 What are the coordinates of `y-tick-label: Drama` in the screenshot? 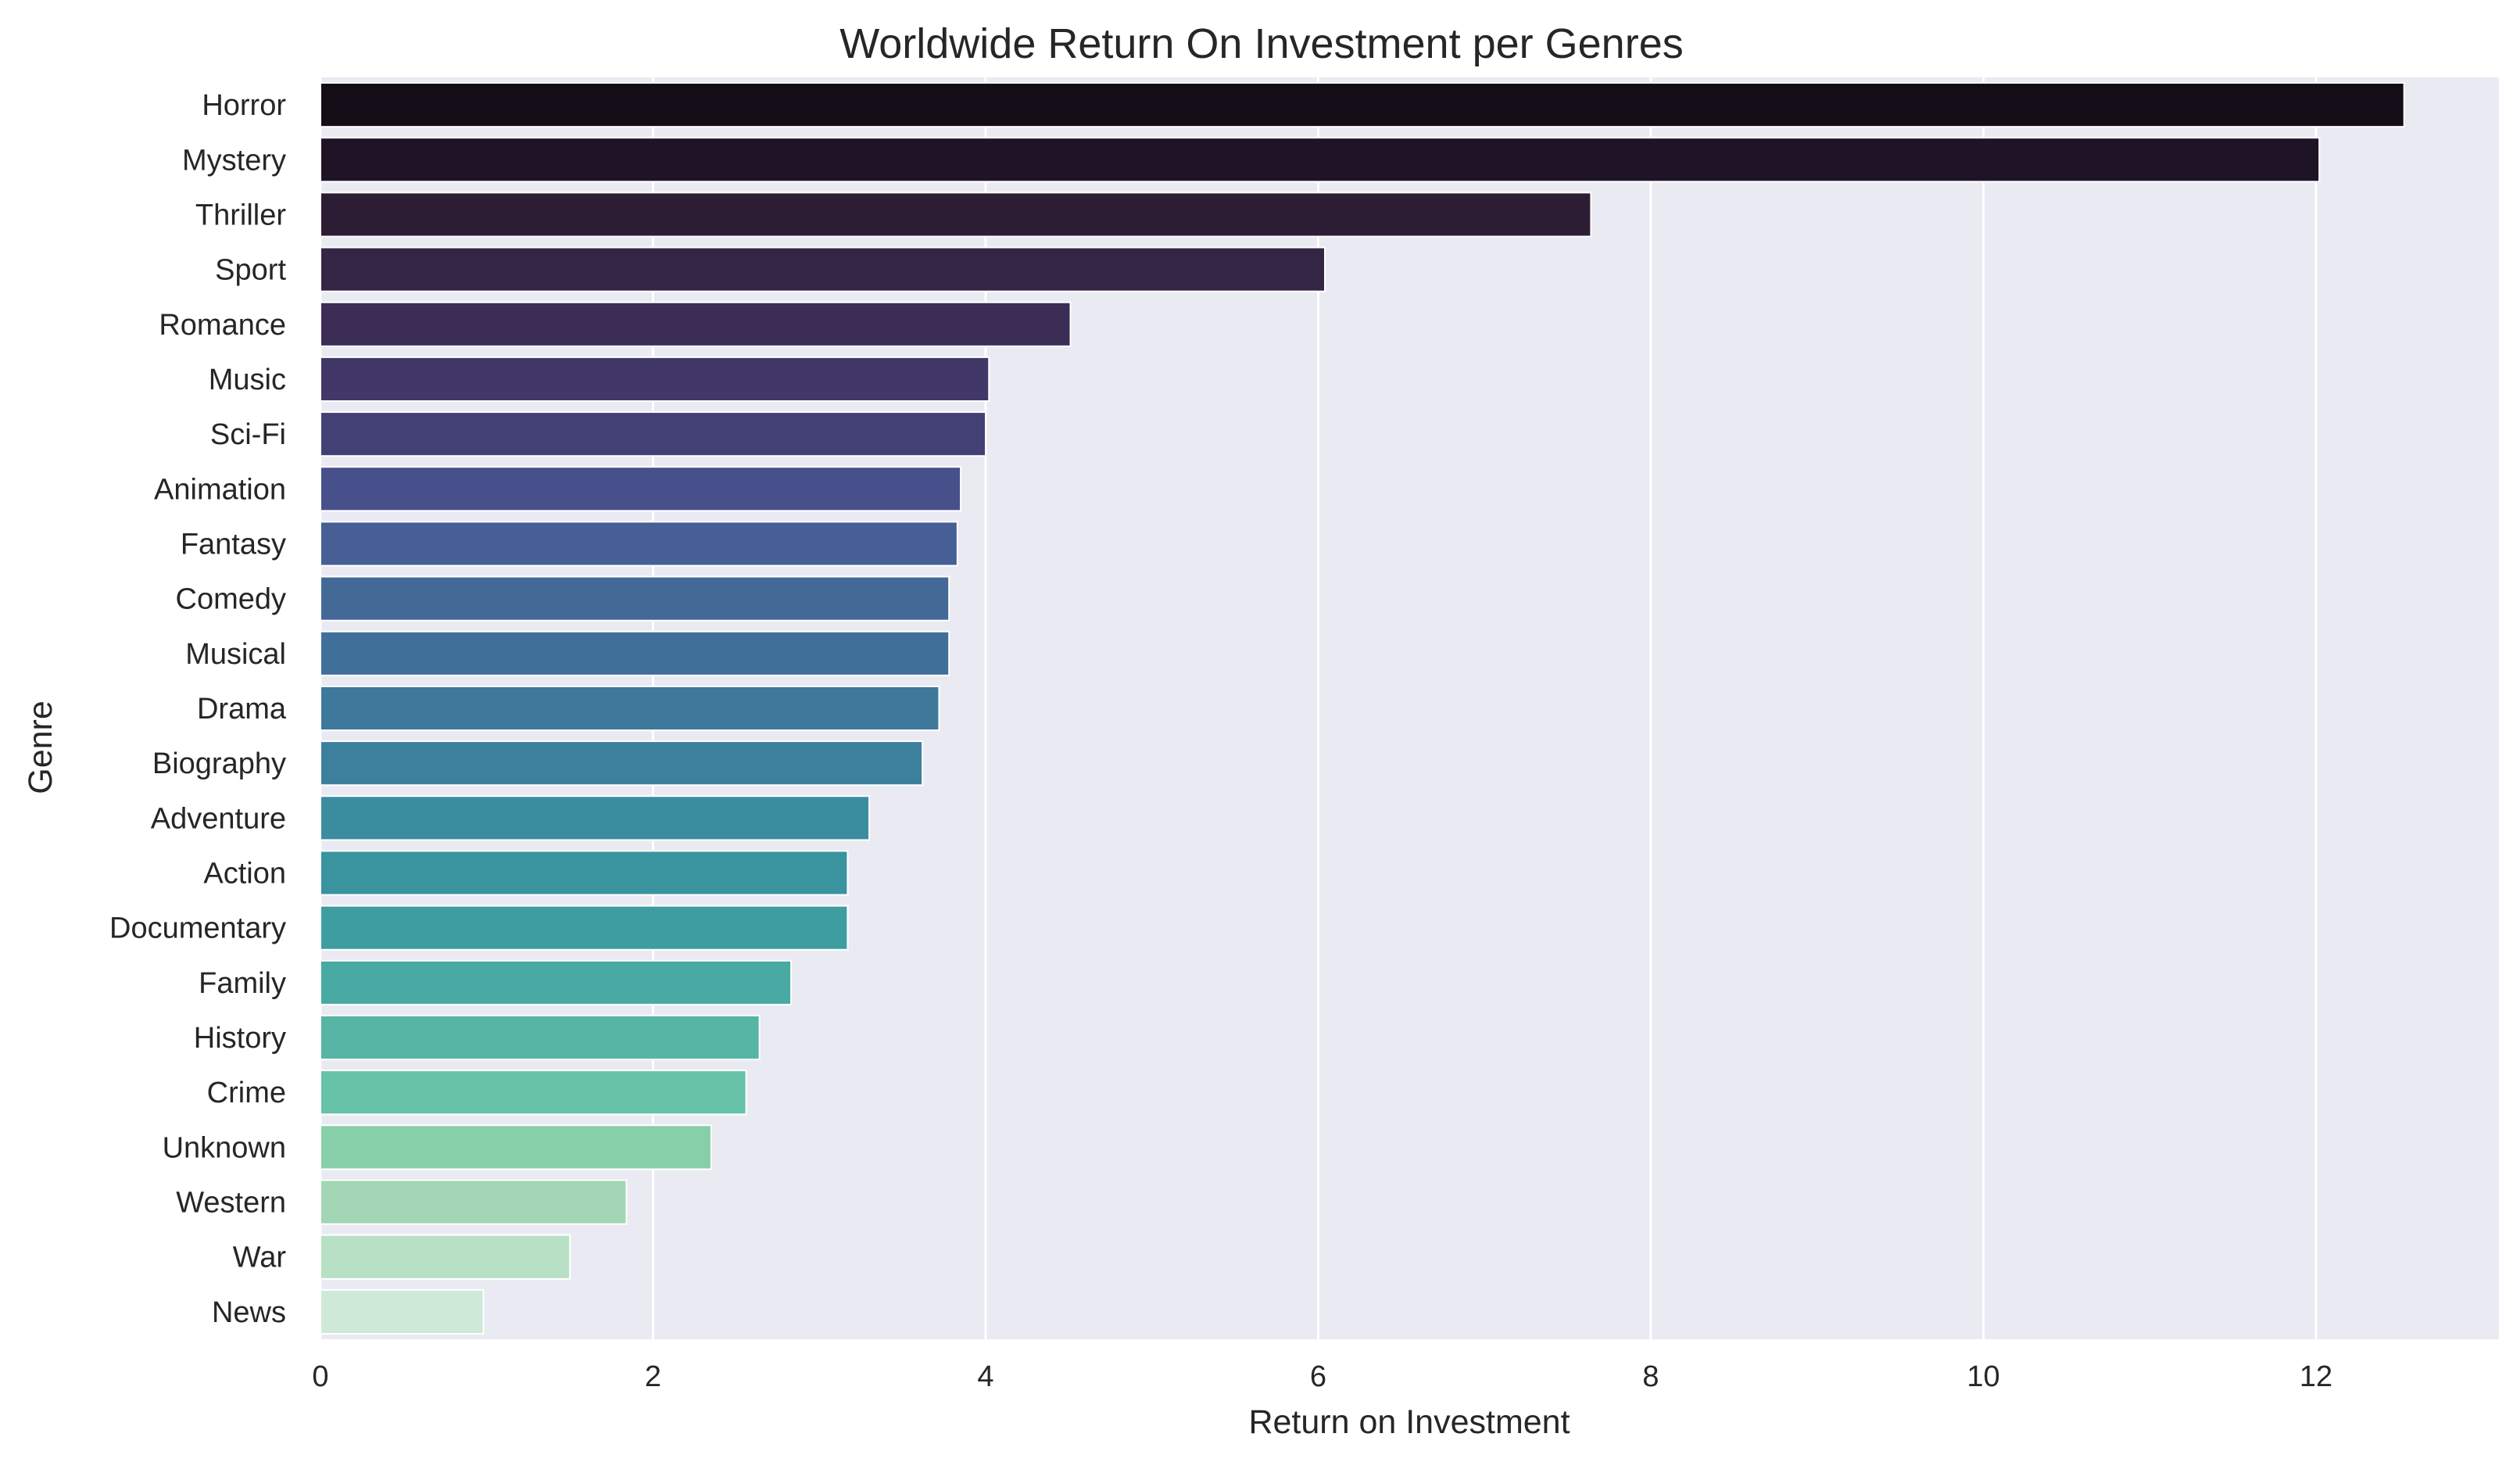 It's located at (242, 709).